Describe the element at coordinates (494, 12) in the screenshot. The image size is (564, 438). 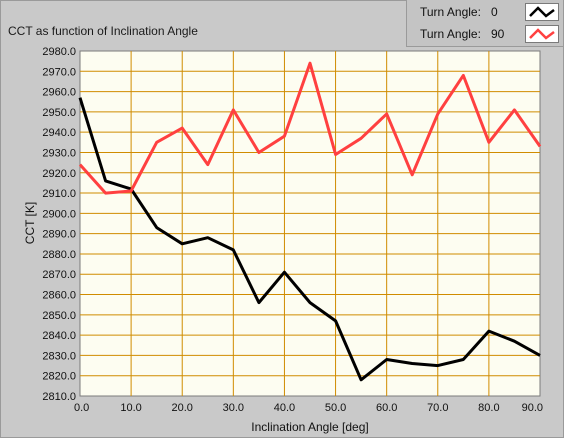
I see `legend-value: 0` at that location.